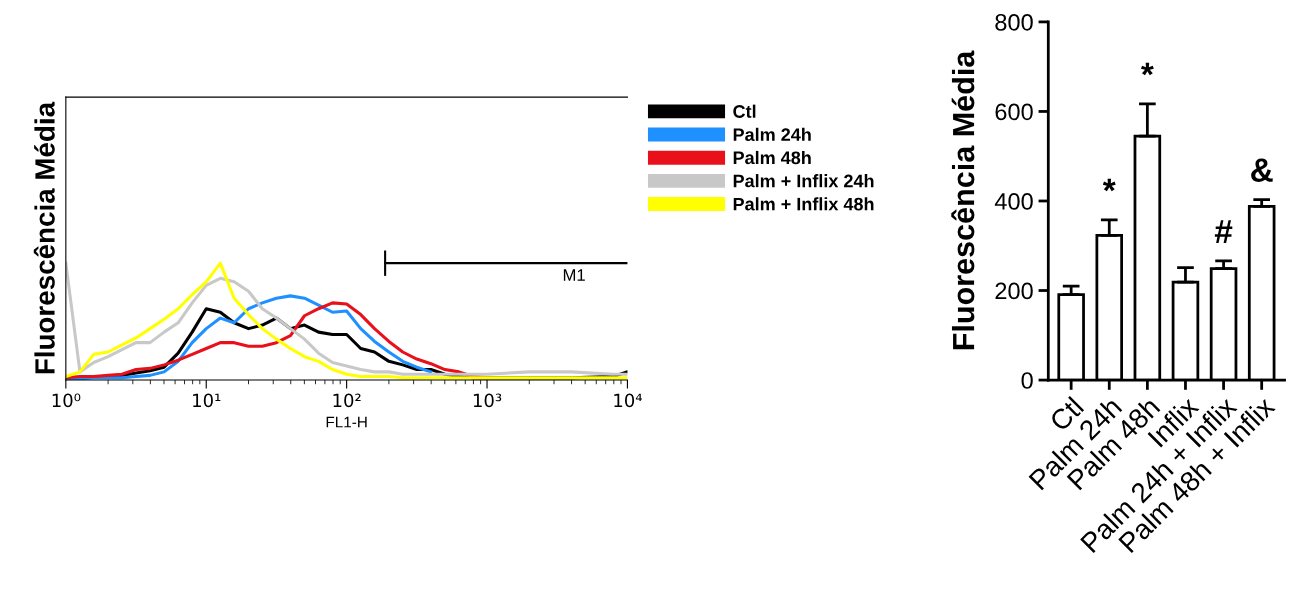 The image size is (1291, 592). I want to click on y-tick-label: 800, so click(1014, 22).